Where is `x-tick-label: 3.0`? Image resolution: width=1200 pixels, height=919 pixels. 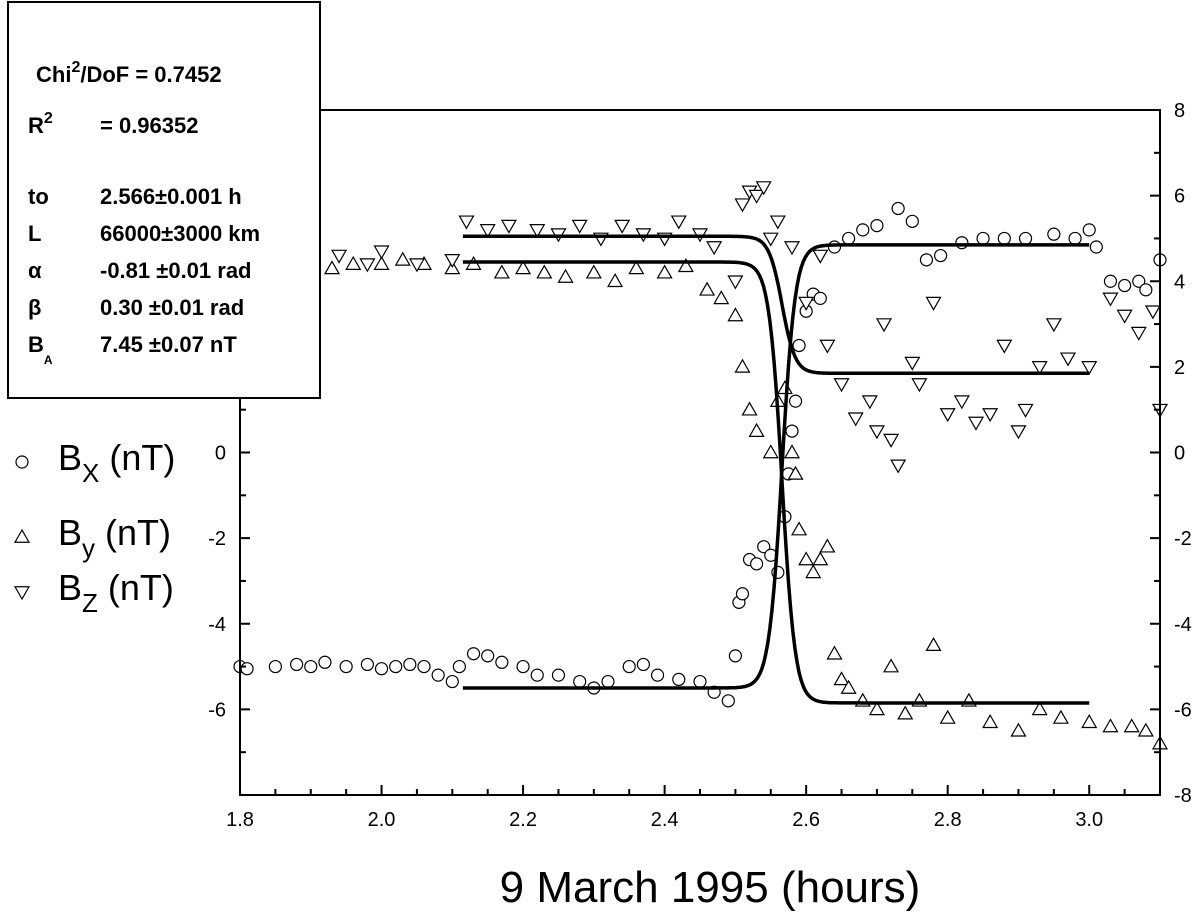 x-tick-label: 3.0 is located at coordinates (1089, 820).